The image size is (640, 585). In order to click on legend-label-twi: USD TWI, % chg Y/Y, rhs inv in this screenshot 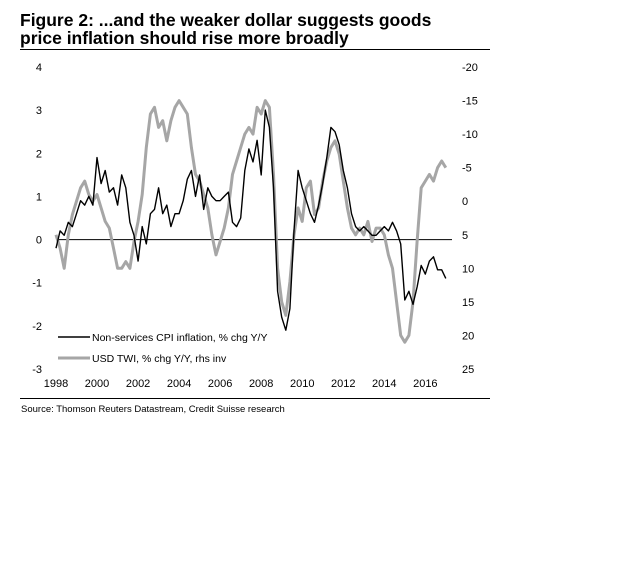, I will do `click(159, 359)`.